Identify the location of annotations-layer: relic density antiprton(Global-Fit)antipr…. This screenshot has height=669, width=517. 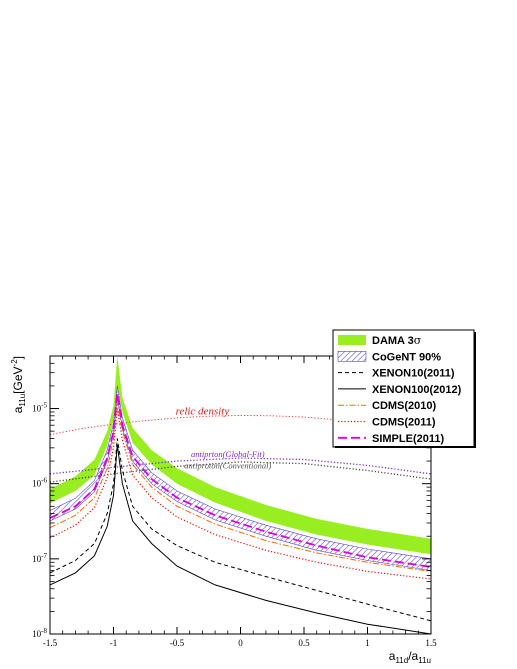
(224, 438).